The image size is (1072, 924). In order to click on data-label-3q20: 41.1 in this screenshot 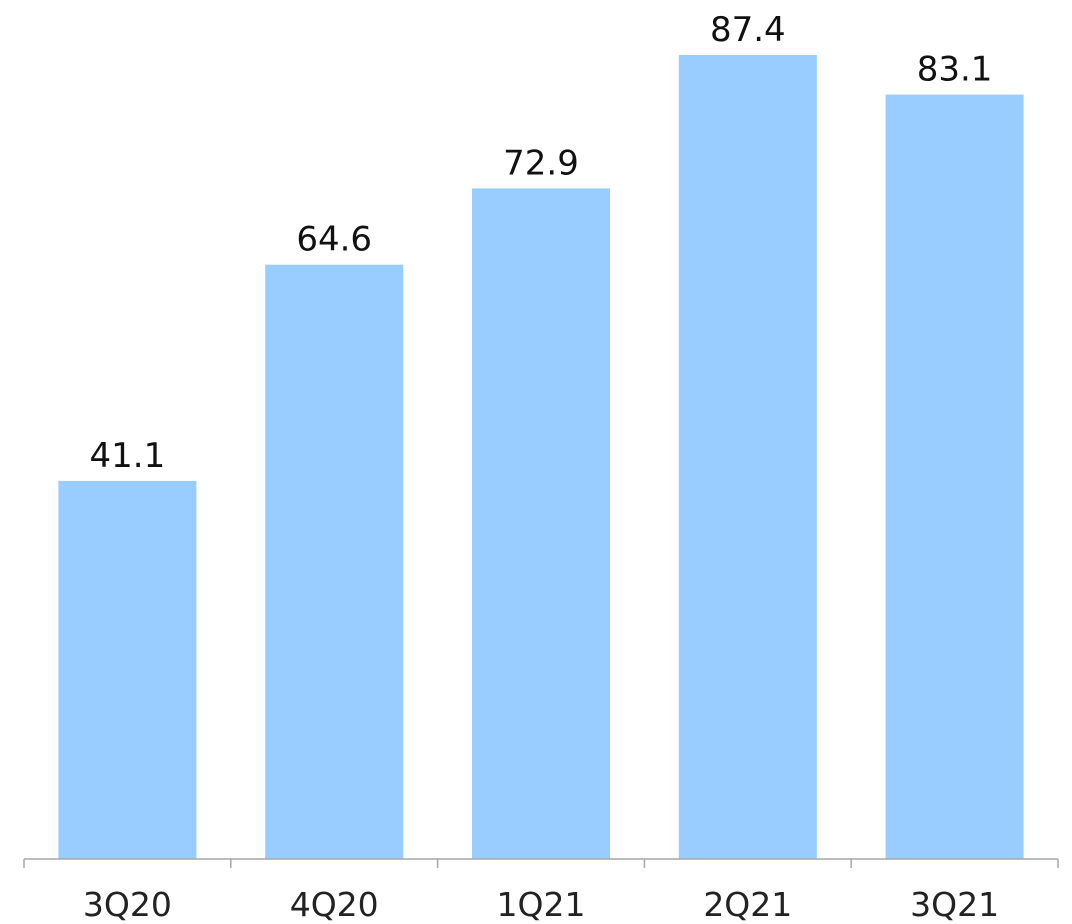, I will do `click(128, 456)`.